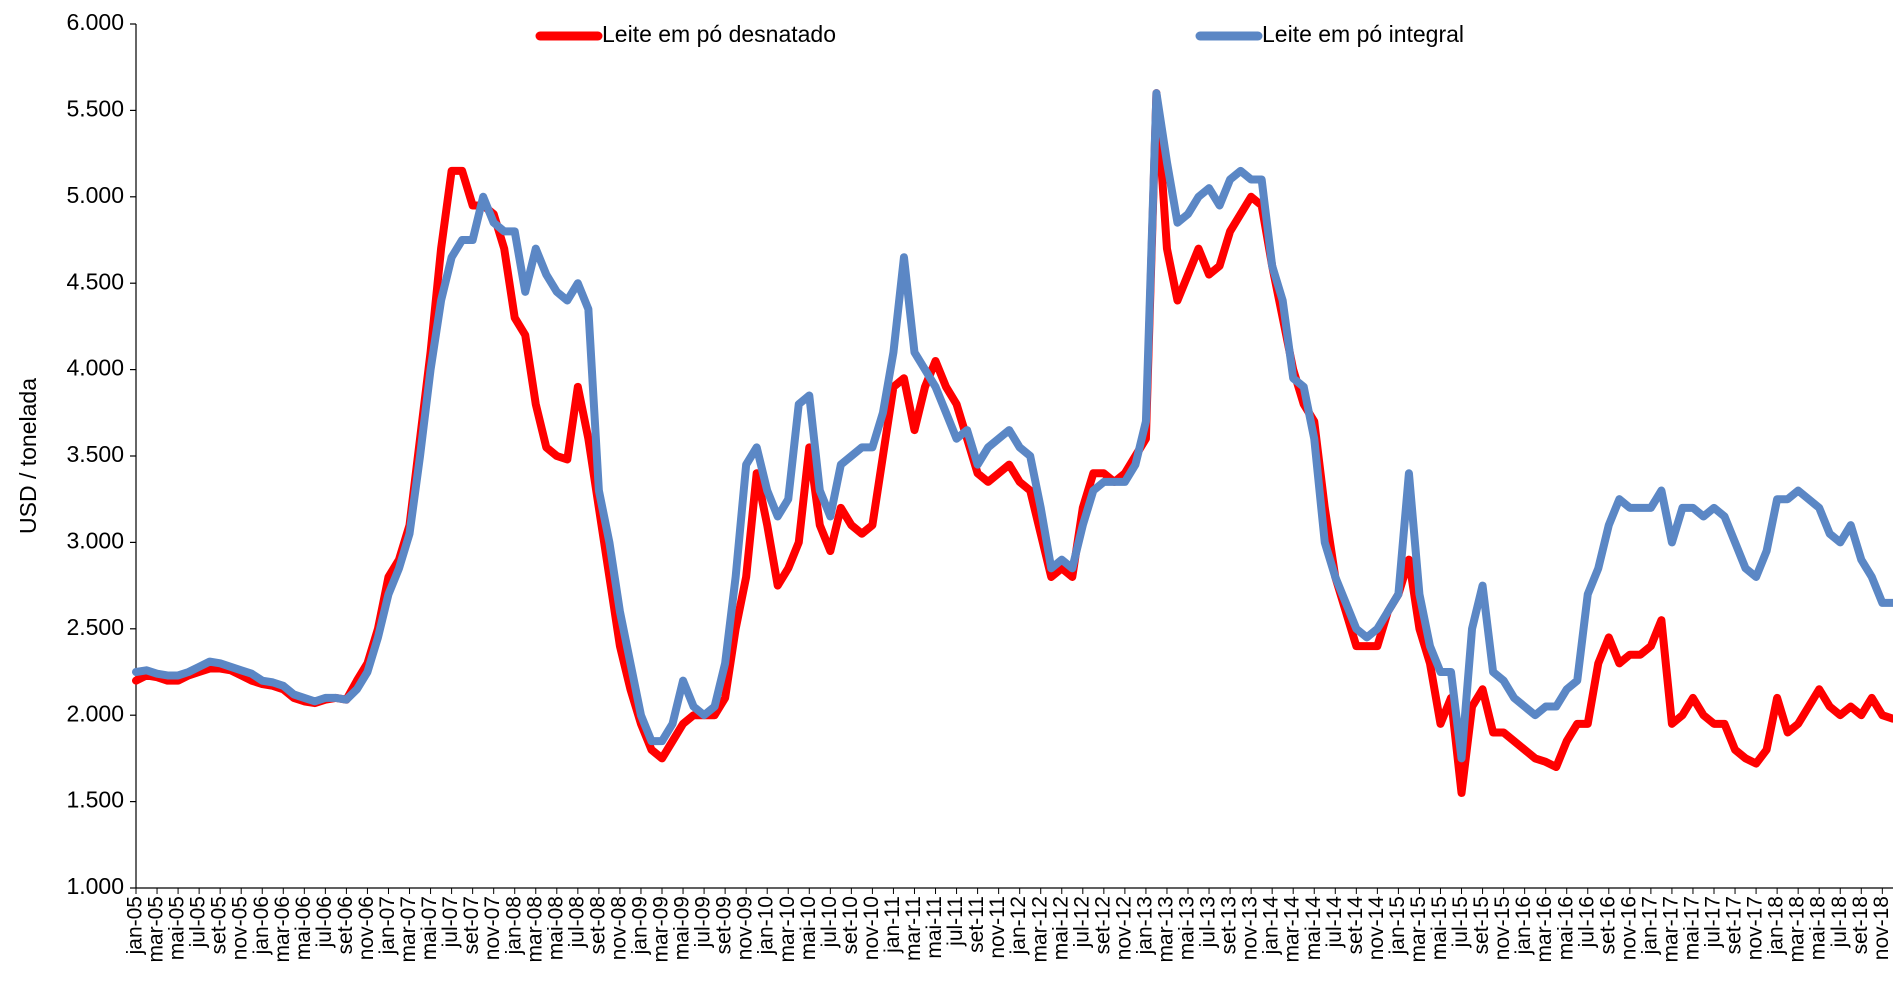  What do you see at coordinates (934, 927) in the screenshot?
I see `x-tick-label: mai-11` at bounding box center [934, 927].